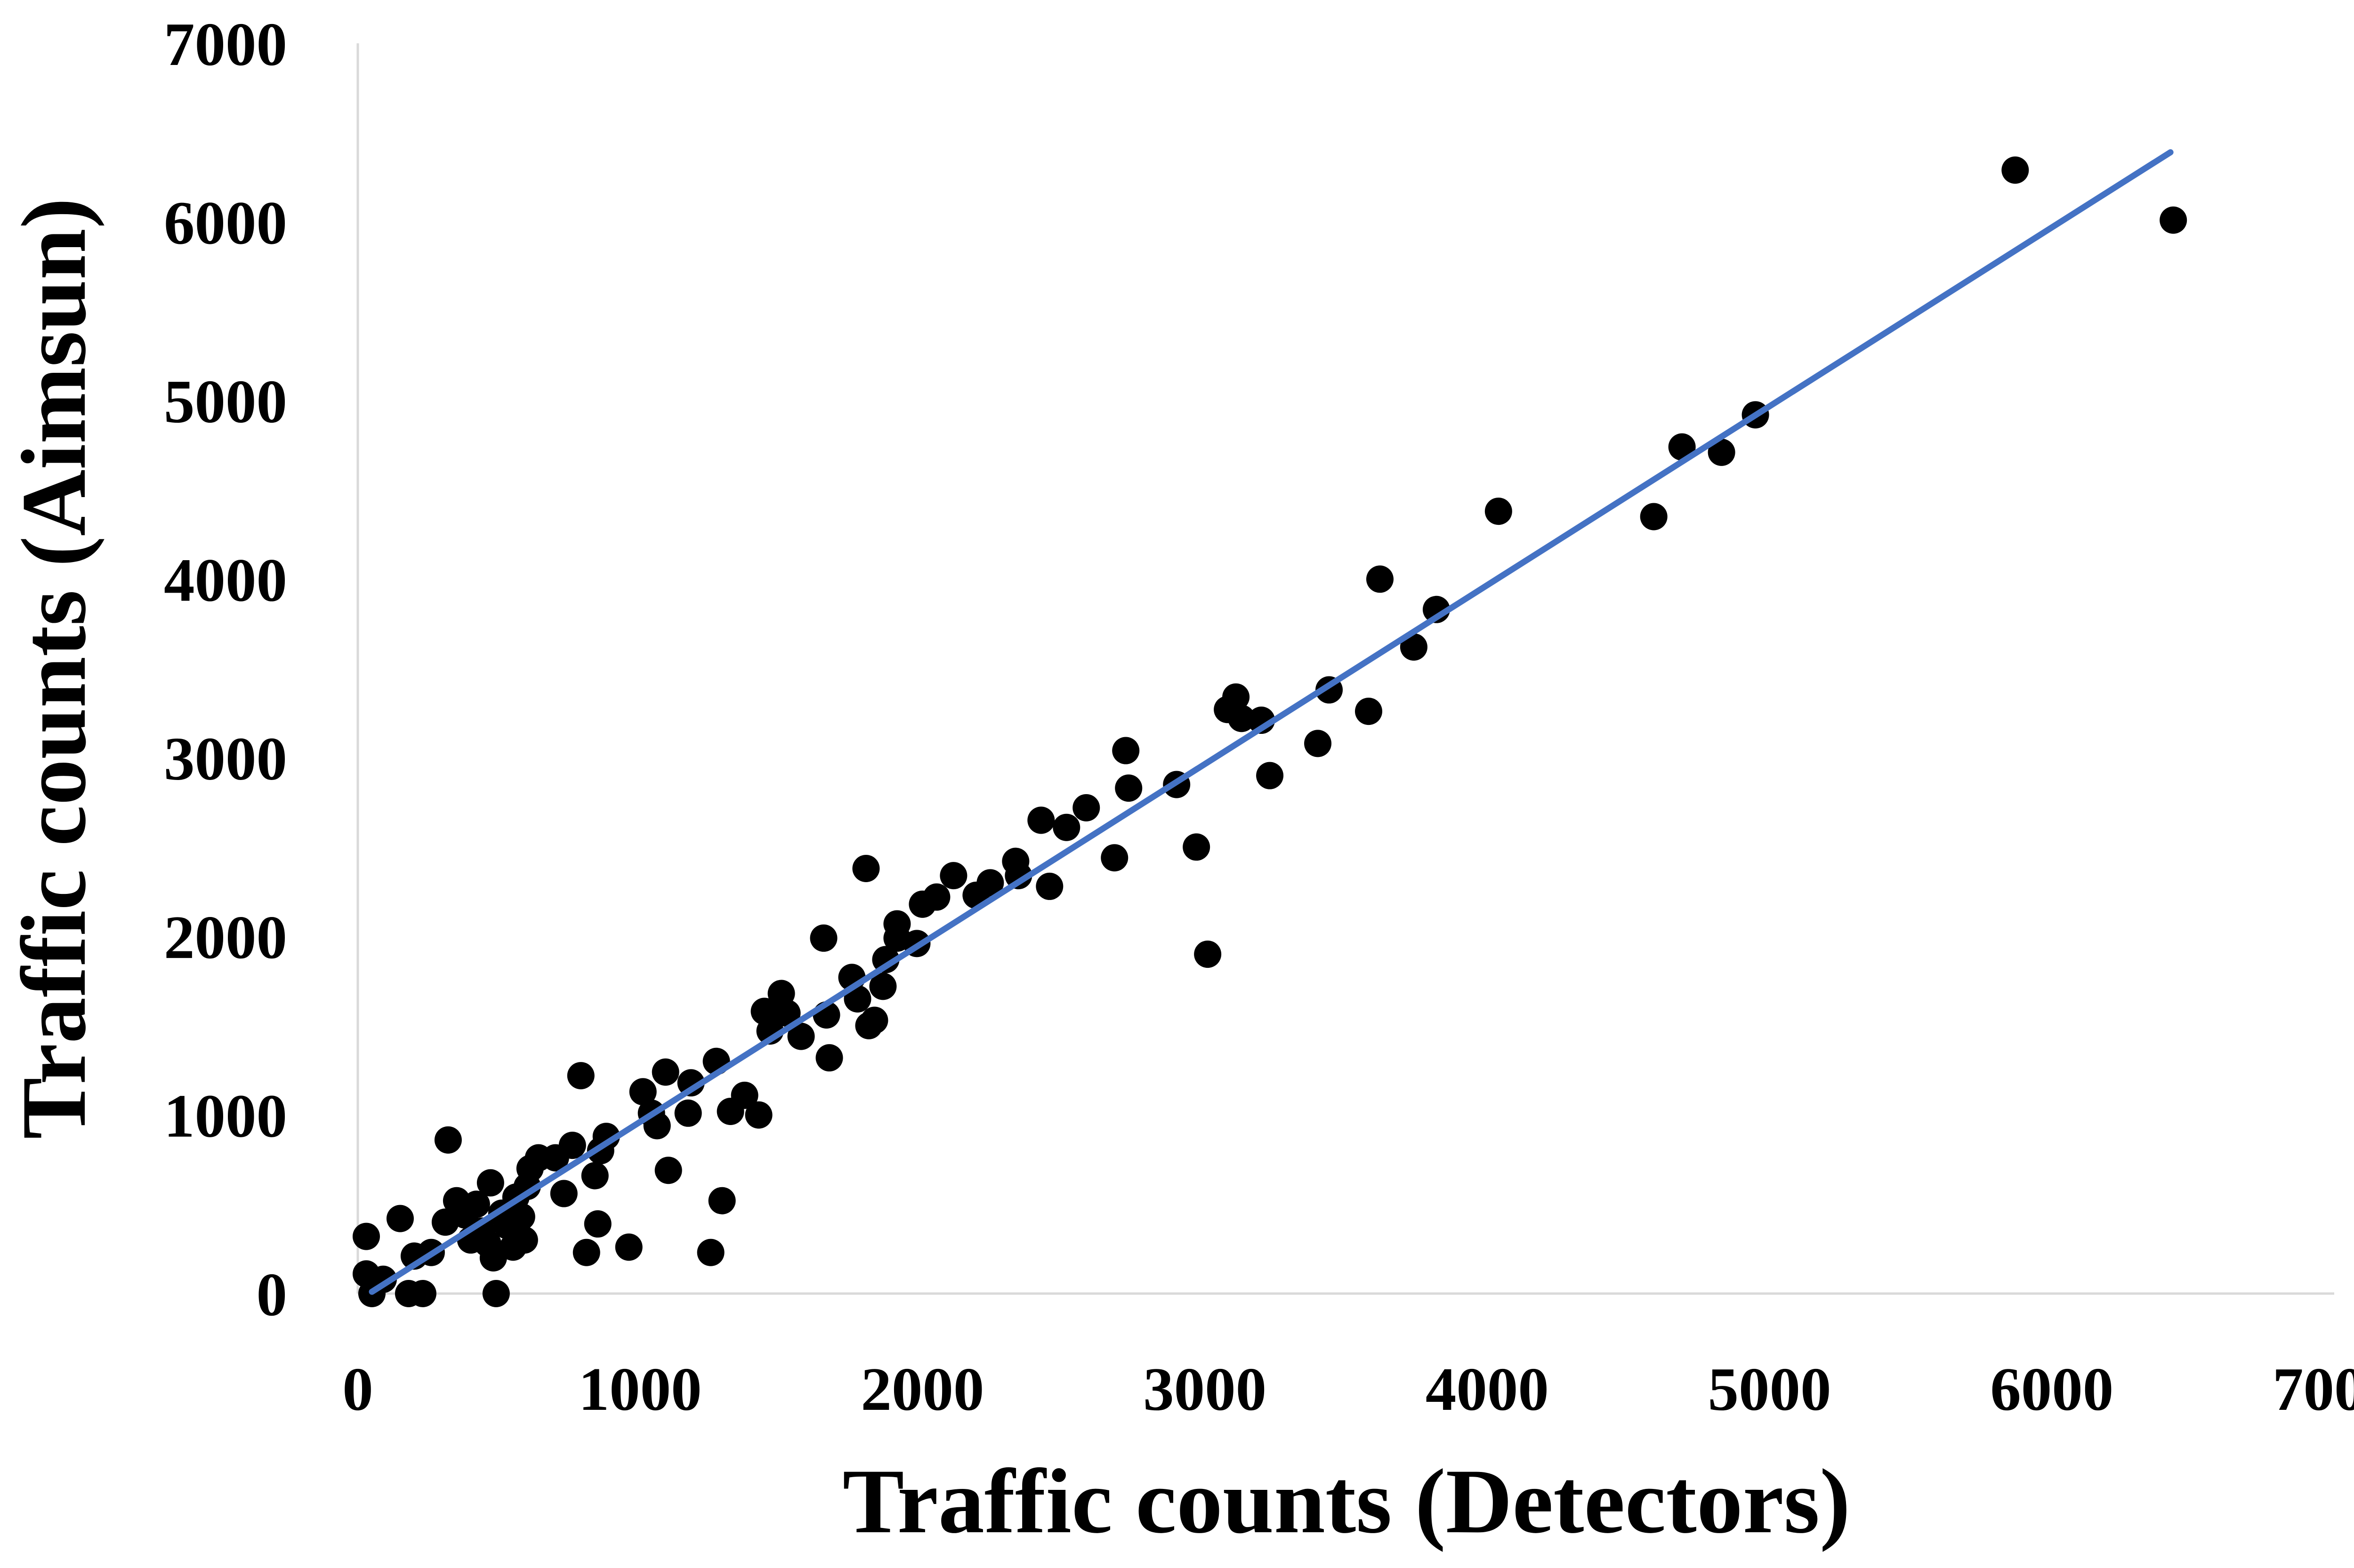 The image size is (2354, 1568). What do you see at coordinates (1487, 1389) in the screenshot?
I see `x-tick-label: 4000` at bounding box center [1487, 1389].